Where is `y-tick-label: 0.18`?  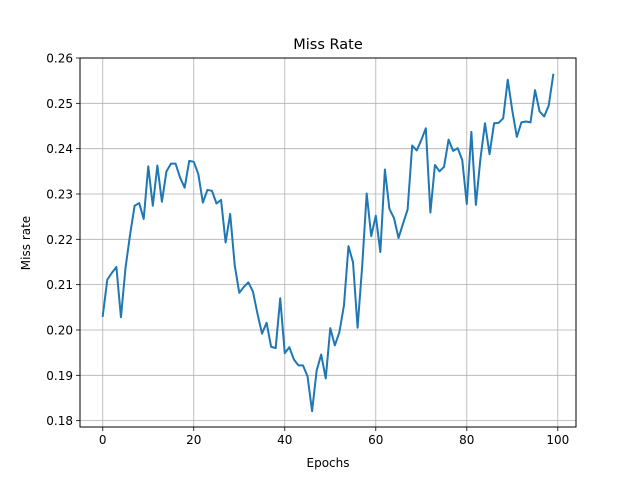 y-tick-label: 0.18 is located at coordinates (59, 421).